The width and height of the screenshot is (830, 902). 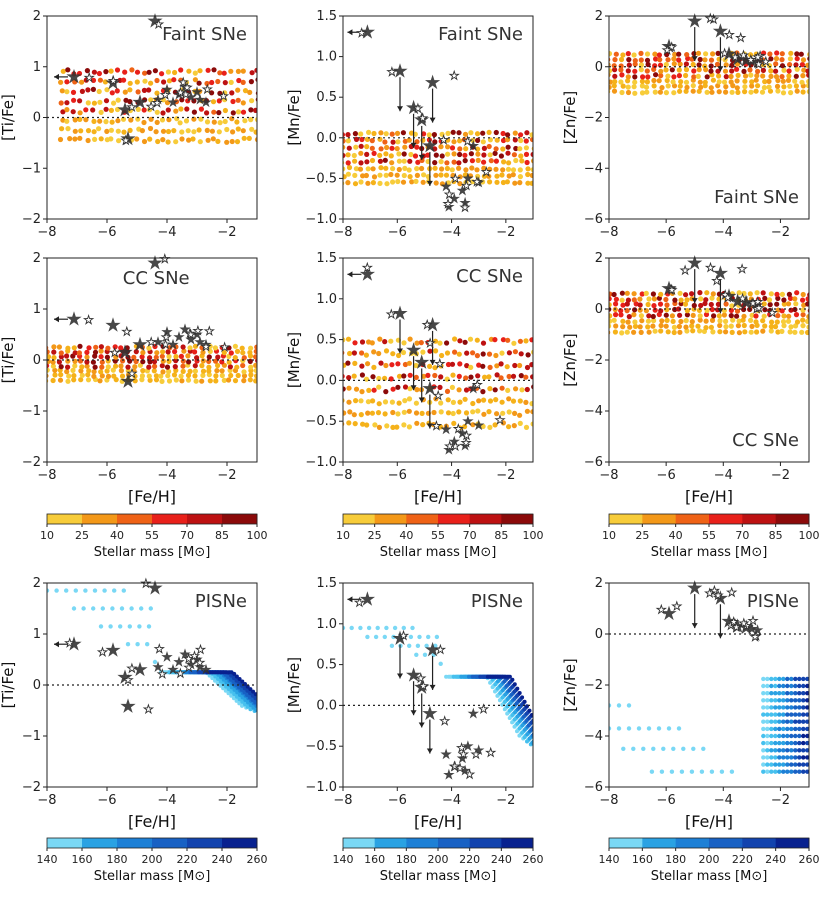 What do you see at coordinates (8, 360) in the screenshot?
I see `y-axis-label: [Ti/Fe]` at bounding box center [8, 360].